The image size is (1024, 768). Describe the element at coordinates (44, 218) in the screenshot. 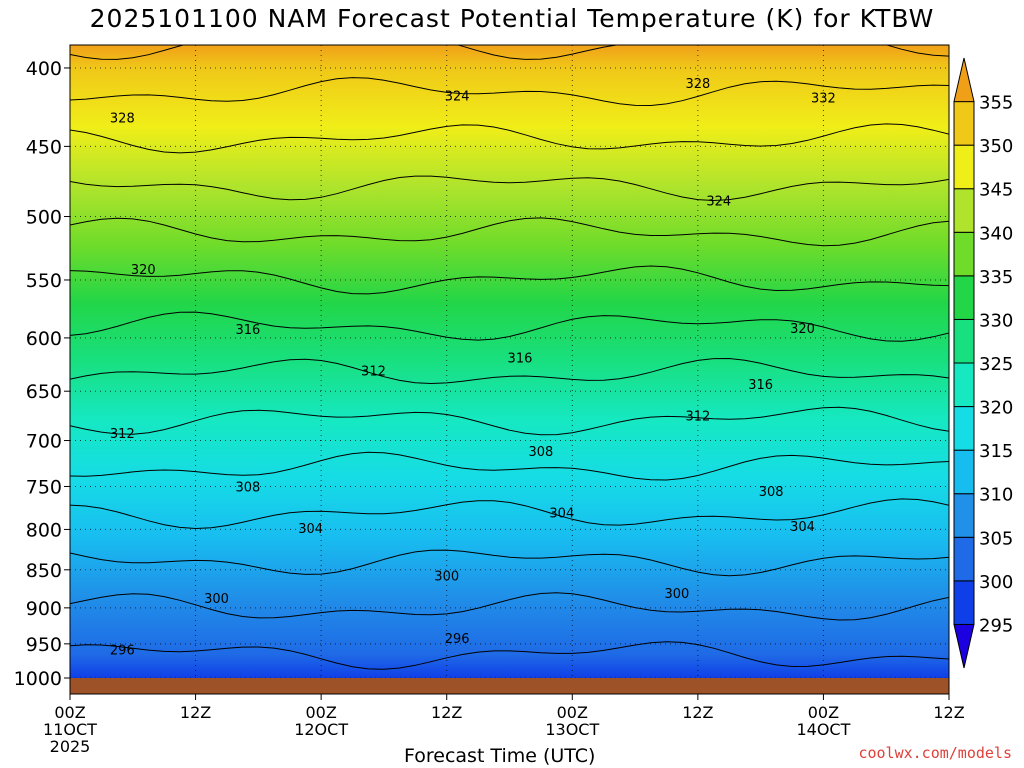

I see `y-tick-label-500: 500` at that location.